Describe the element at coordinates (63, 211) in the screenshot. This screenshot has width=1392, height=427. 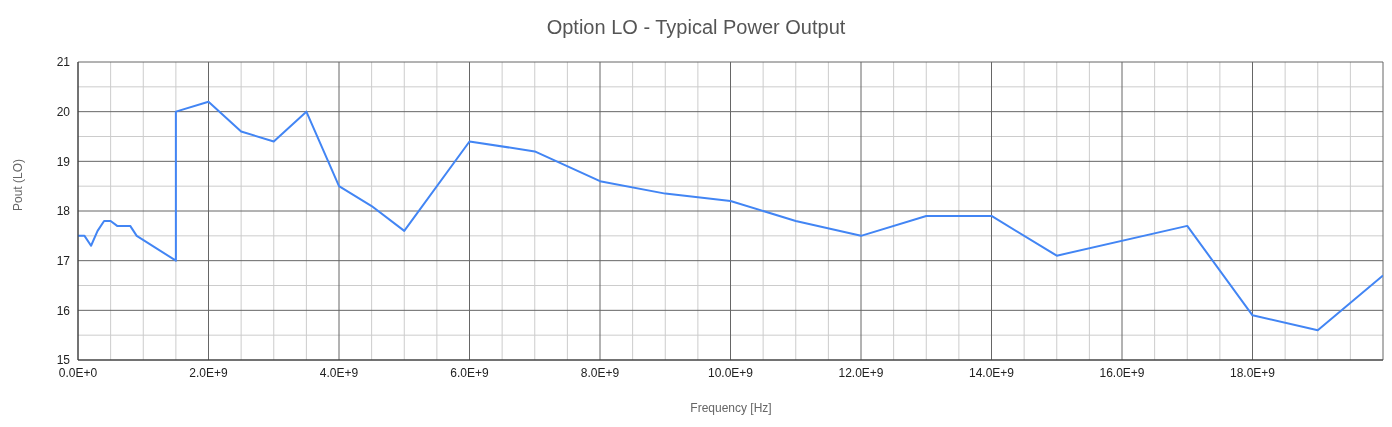
I see `y-tick-label: 18` at that location.